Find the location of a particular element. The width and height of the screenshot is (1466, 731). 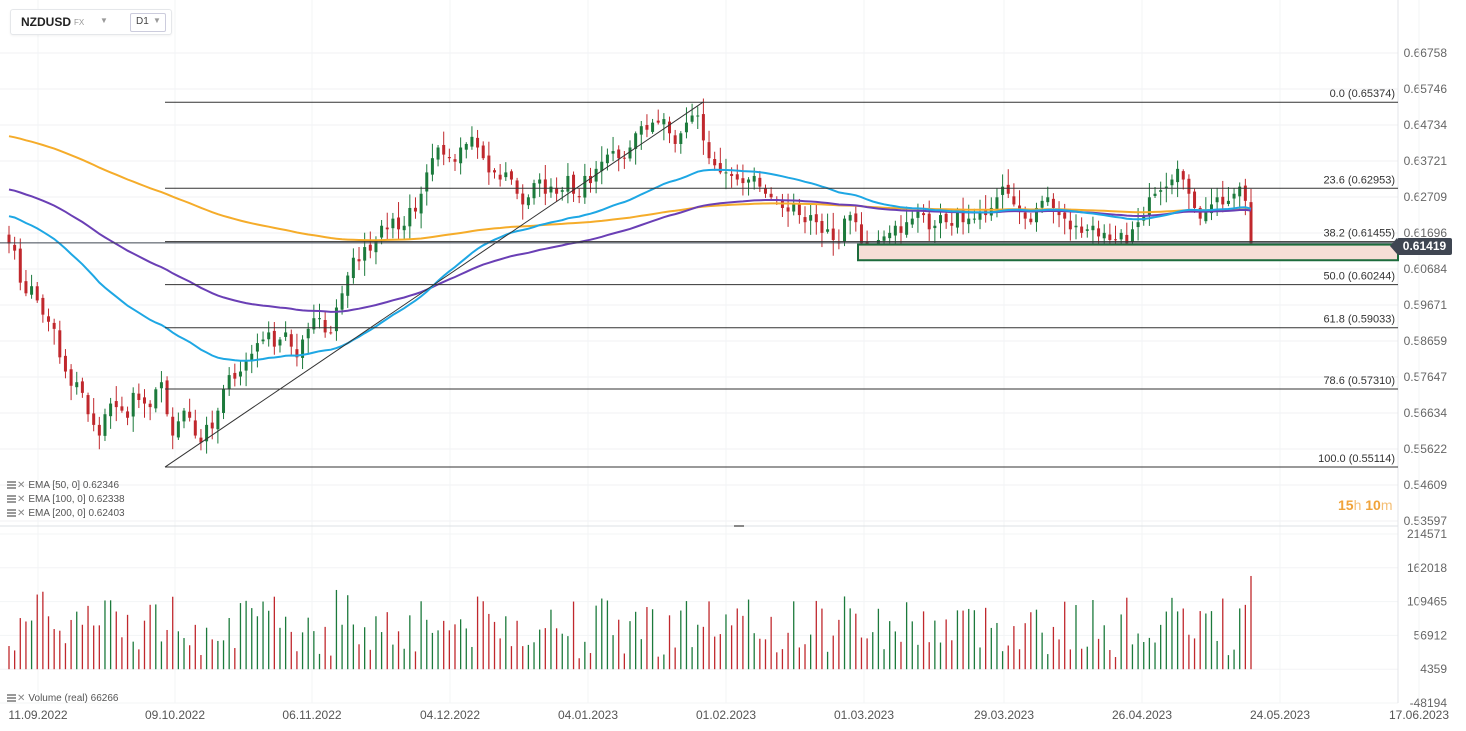

indicator-label: EMA [50, 0] is located at coordinates (54, 485).